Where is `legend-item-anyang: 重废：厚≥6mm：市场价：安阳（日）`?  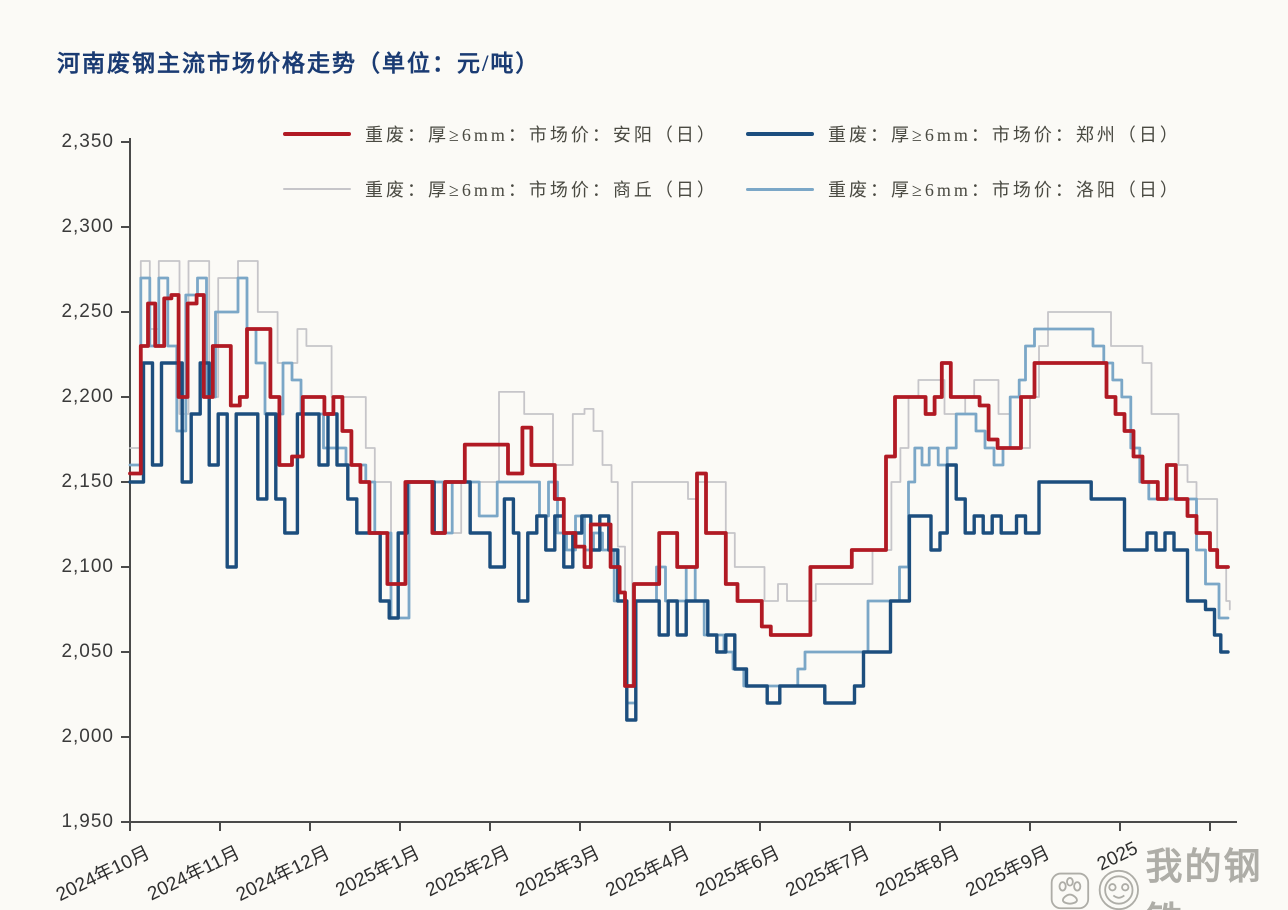 legend-item-anyang: 重废：厚≥6mm：市场价：安阳（日） is located at coordinates (500, 134).